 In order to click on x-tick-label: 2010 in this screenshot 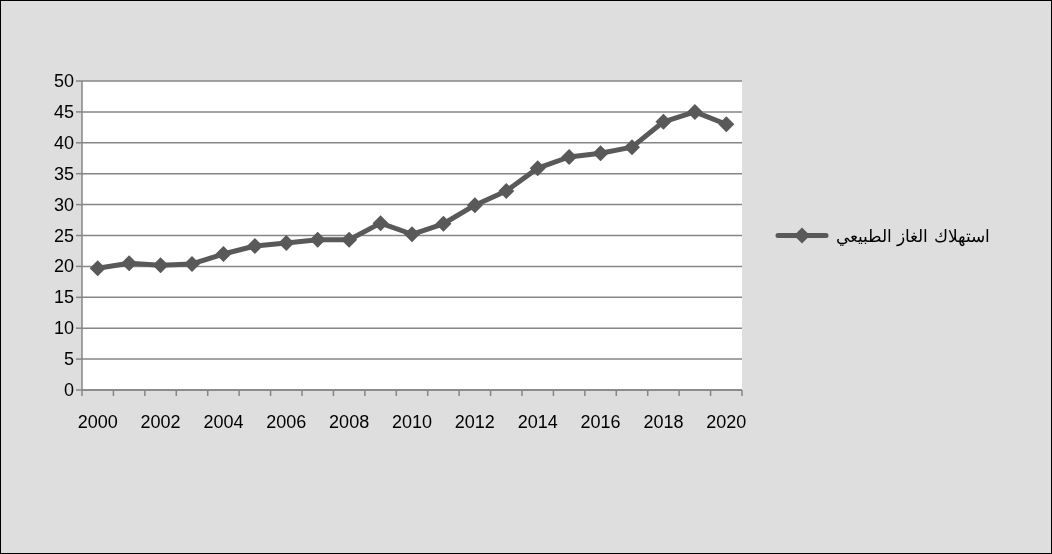, I will do `click(412, 422)`.